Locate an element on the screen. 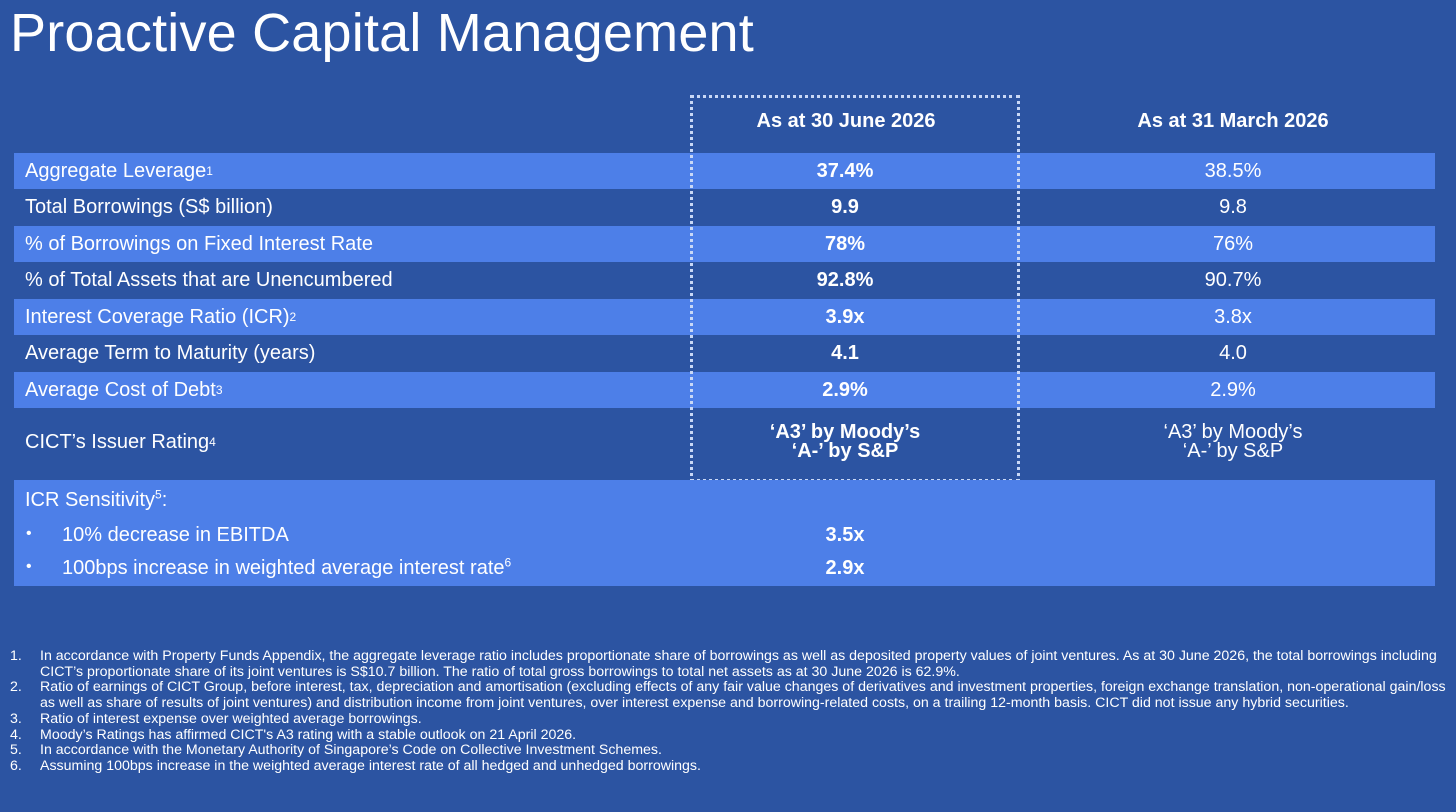 The height and width of the screenshot is (812, 1456). value-current: 2.9% is located at coordinates (845, 389).